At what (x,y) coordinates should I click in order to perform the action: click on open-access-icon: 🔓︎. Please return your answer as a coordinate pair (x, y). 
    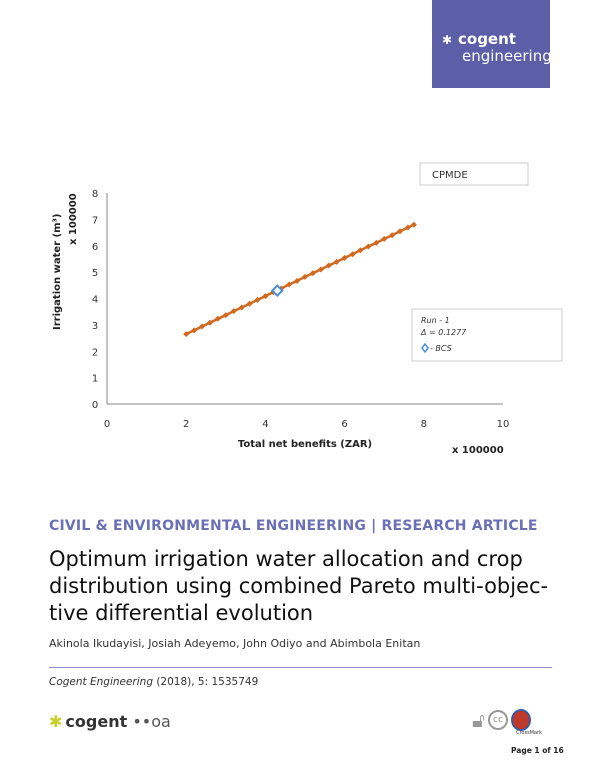
    Looking at the image, I should click on (478, 720).